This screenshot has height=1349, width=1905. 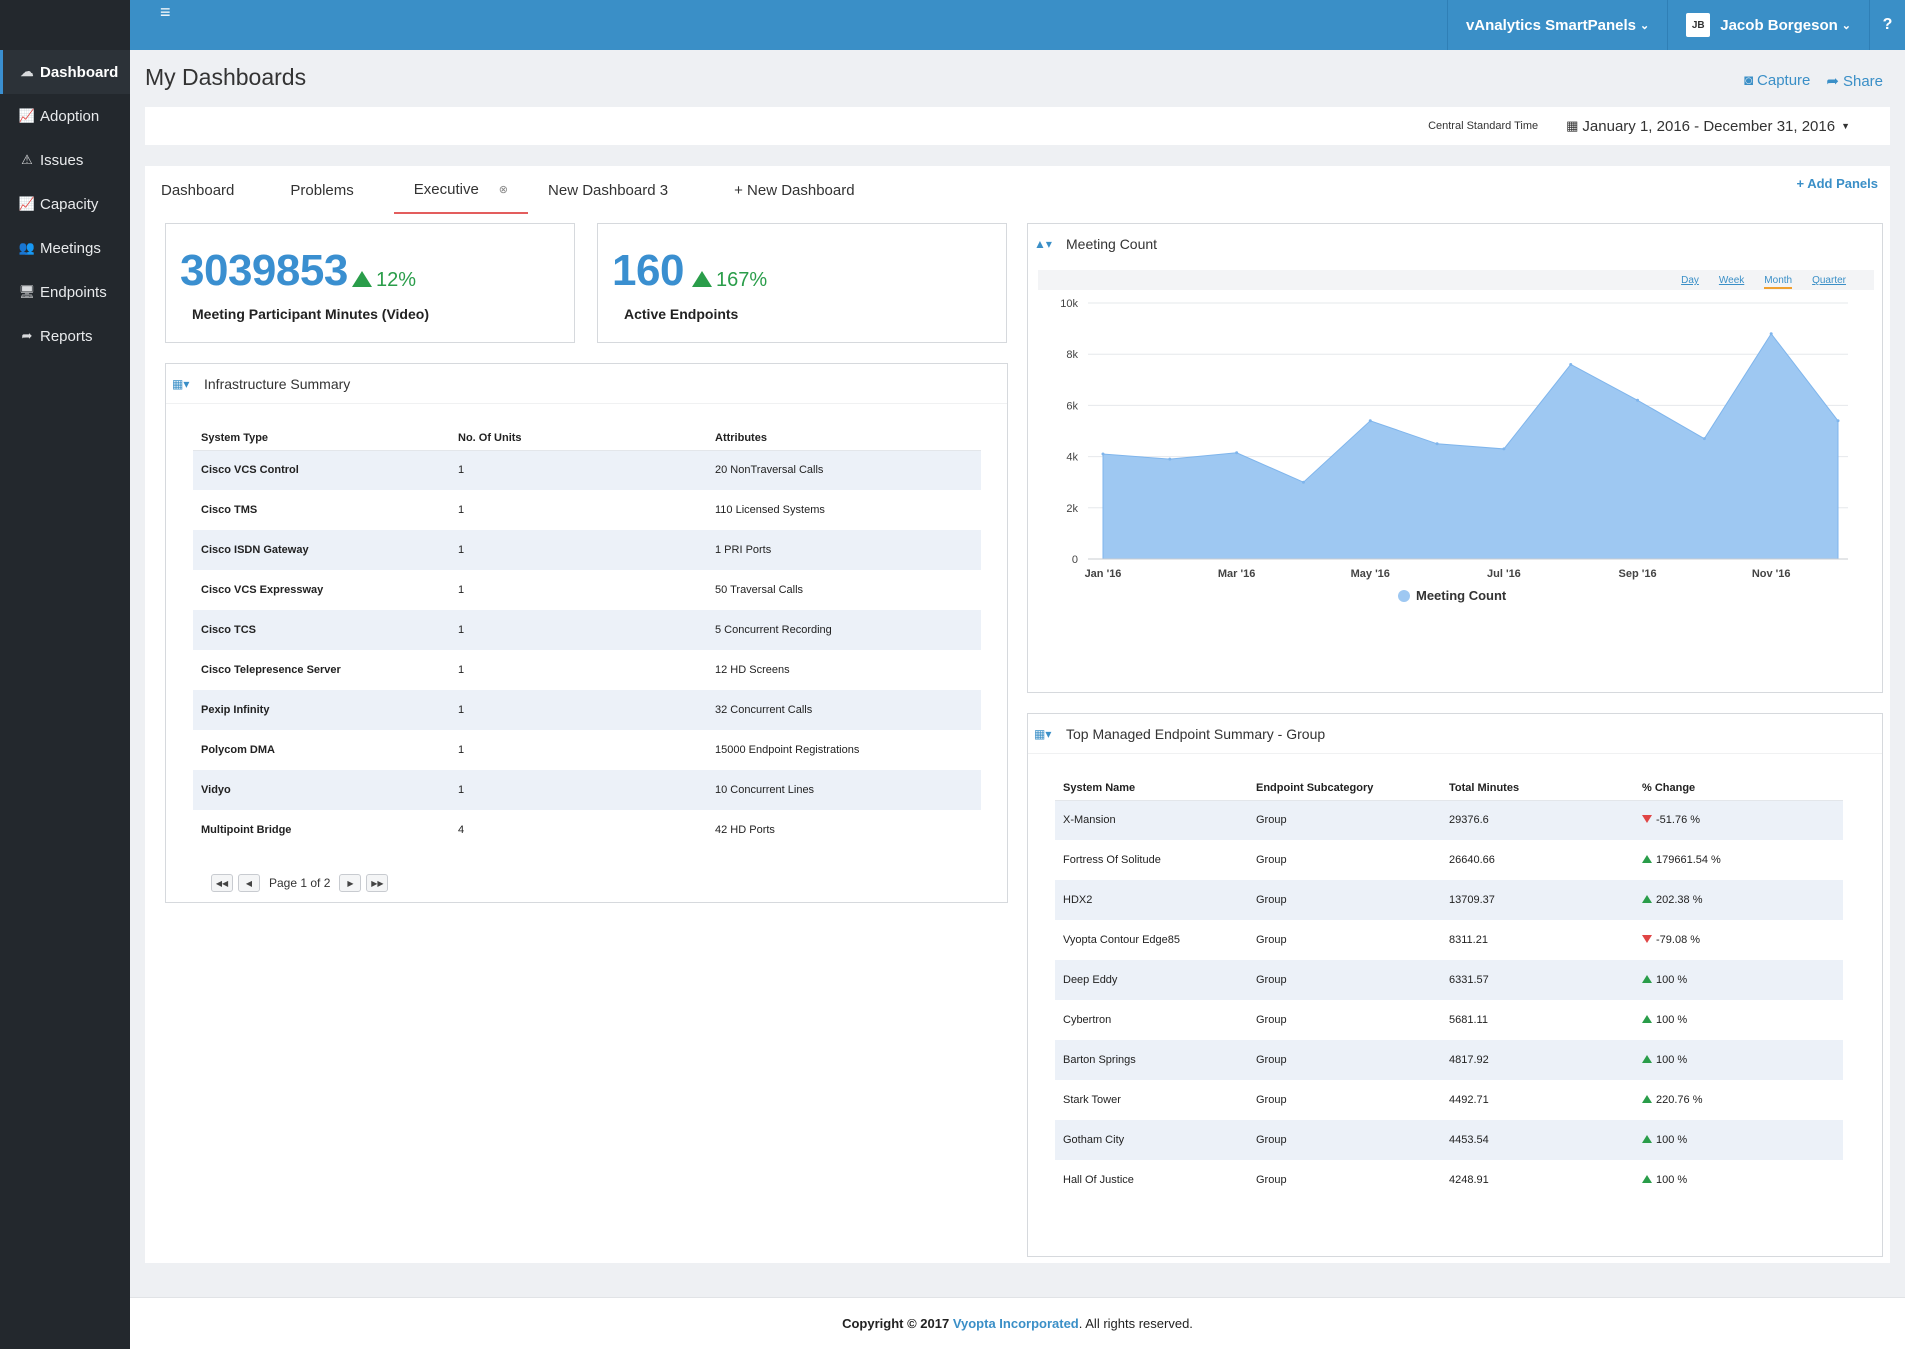 What do you see at coordinates (1455, 244) in the screenshot?
I see `panel-header: ▲▾ Meeting Count` at bounding box center [1455, 244].